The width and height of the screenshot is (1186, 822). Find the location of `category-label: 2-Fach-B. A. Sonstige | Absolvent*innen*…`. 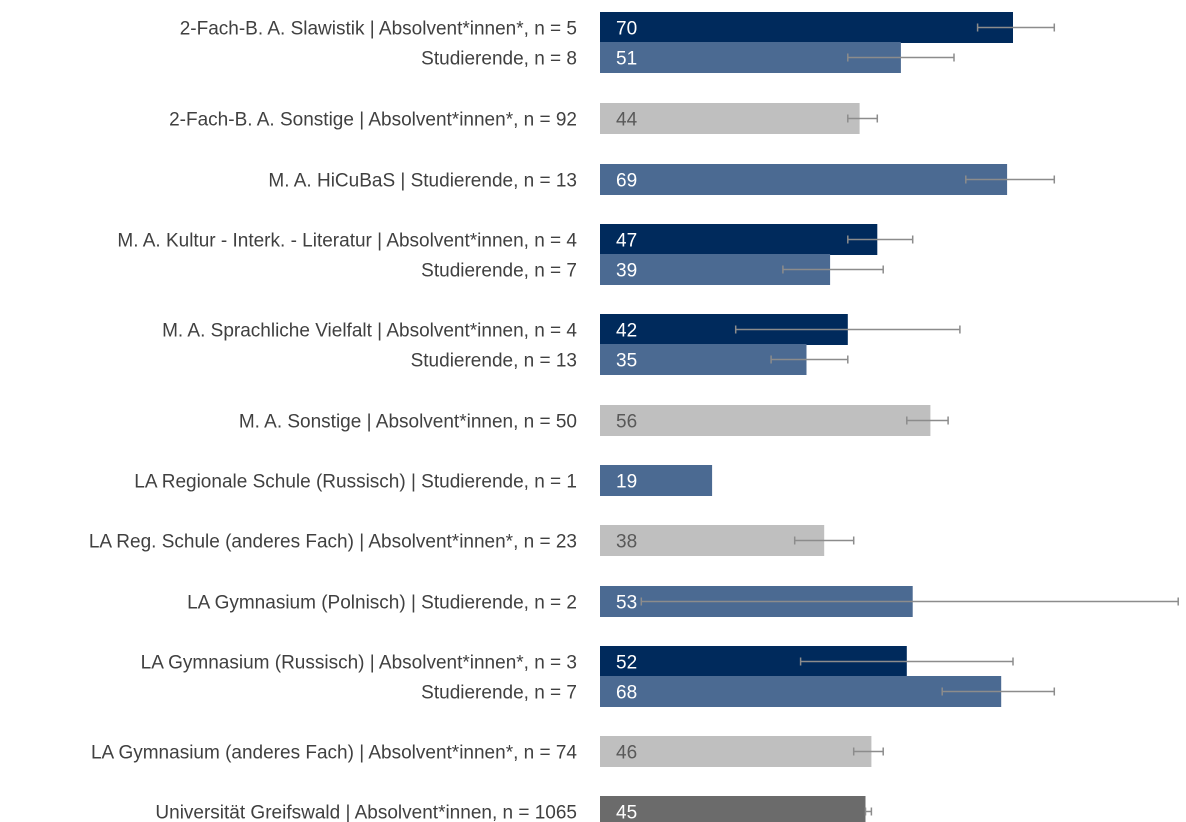

category-label: 2-Fach-B. A. Sonstige | Absolvent*innen*… is located at coordinates (373, 120).